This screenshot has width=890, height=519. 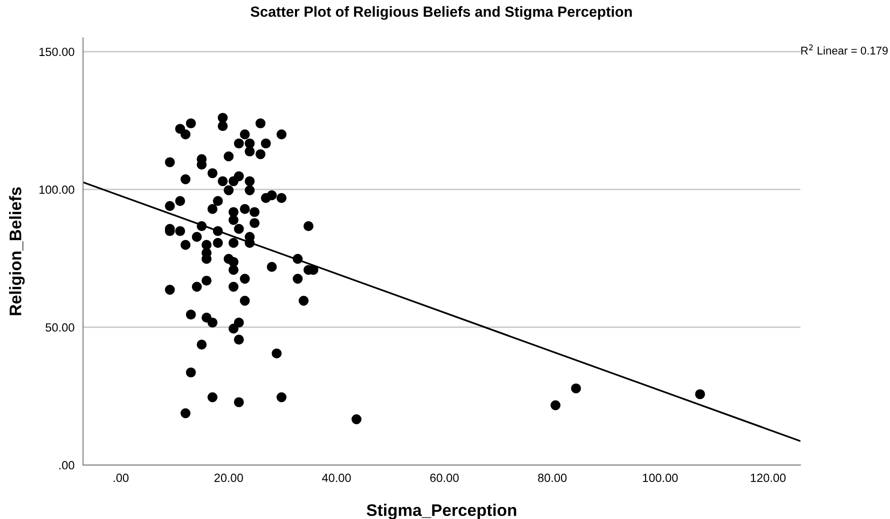 I want to click on x-tick-label: 100.00, so click(x=660, y=478).